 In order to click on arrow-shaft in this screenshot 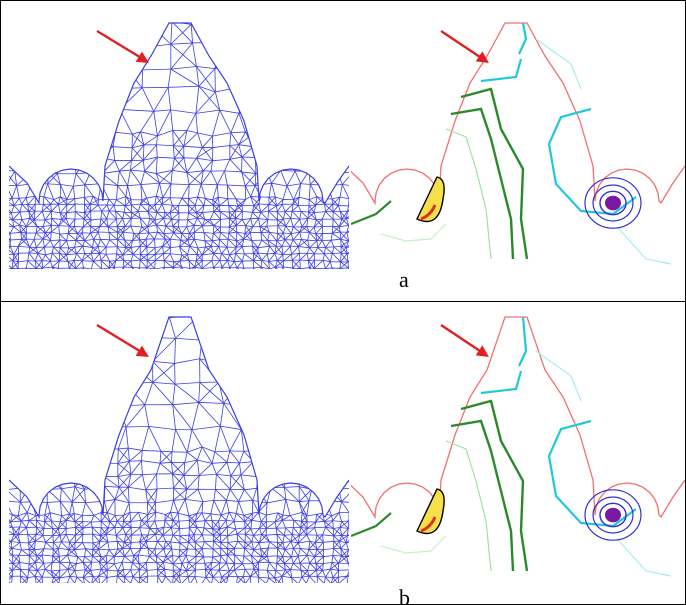, I will do `click(462, 339)`.